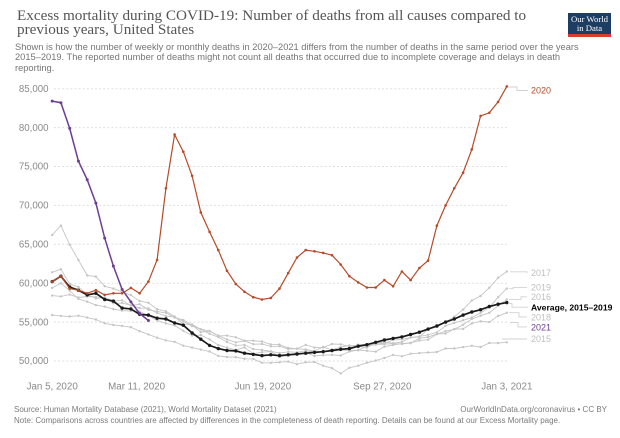  Describe the element at coordinates (34, 167) in the screenshot. I see `svg-text: 75,000` at that location.